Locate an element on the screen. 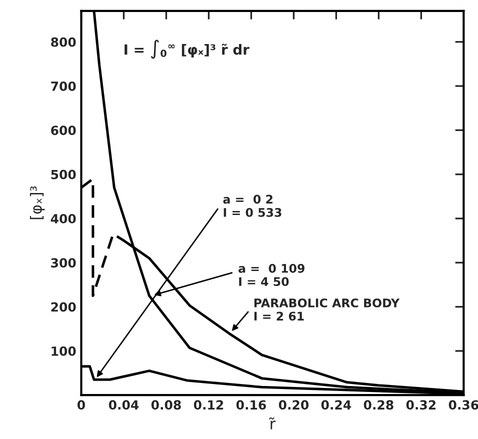 Image resolution: width=478 pixels, height=439 pixels. x-tick-label: 0.32 is located at coordinates (421, 405).